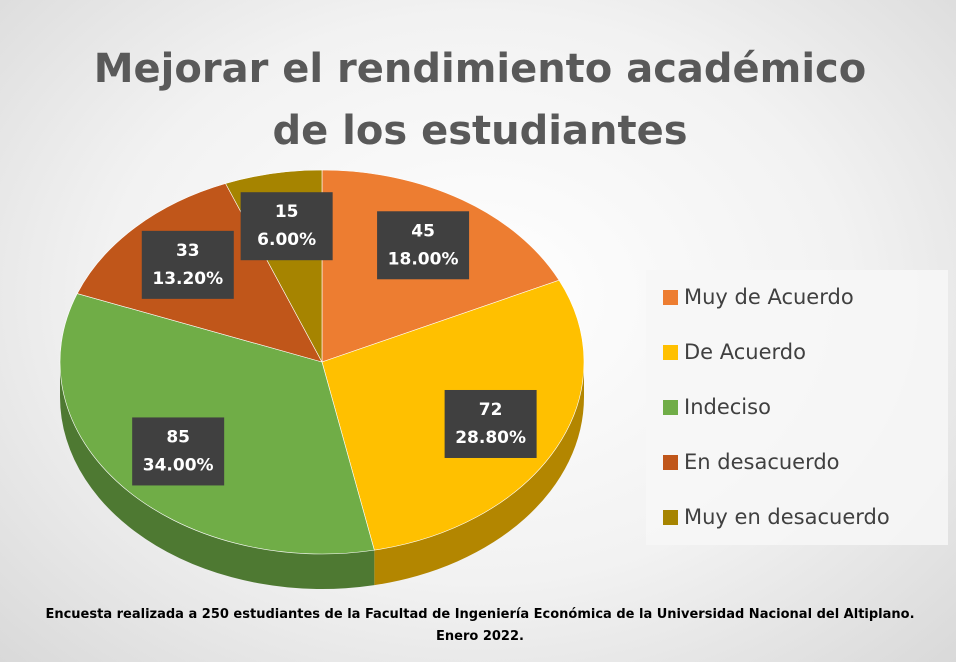 Image resolution: width=956 pixels, height=662 pixels. Describe the element at coordinates (727, 407) in the screenshot. I see `legend-label: Indeciso` at that location.